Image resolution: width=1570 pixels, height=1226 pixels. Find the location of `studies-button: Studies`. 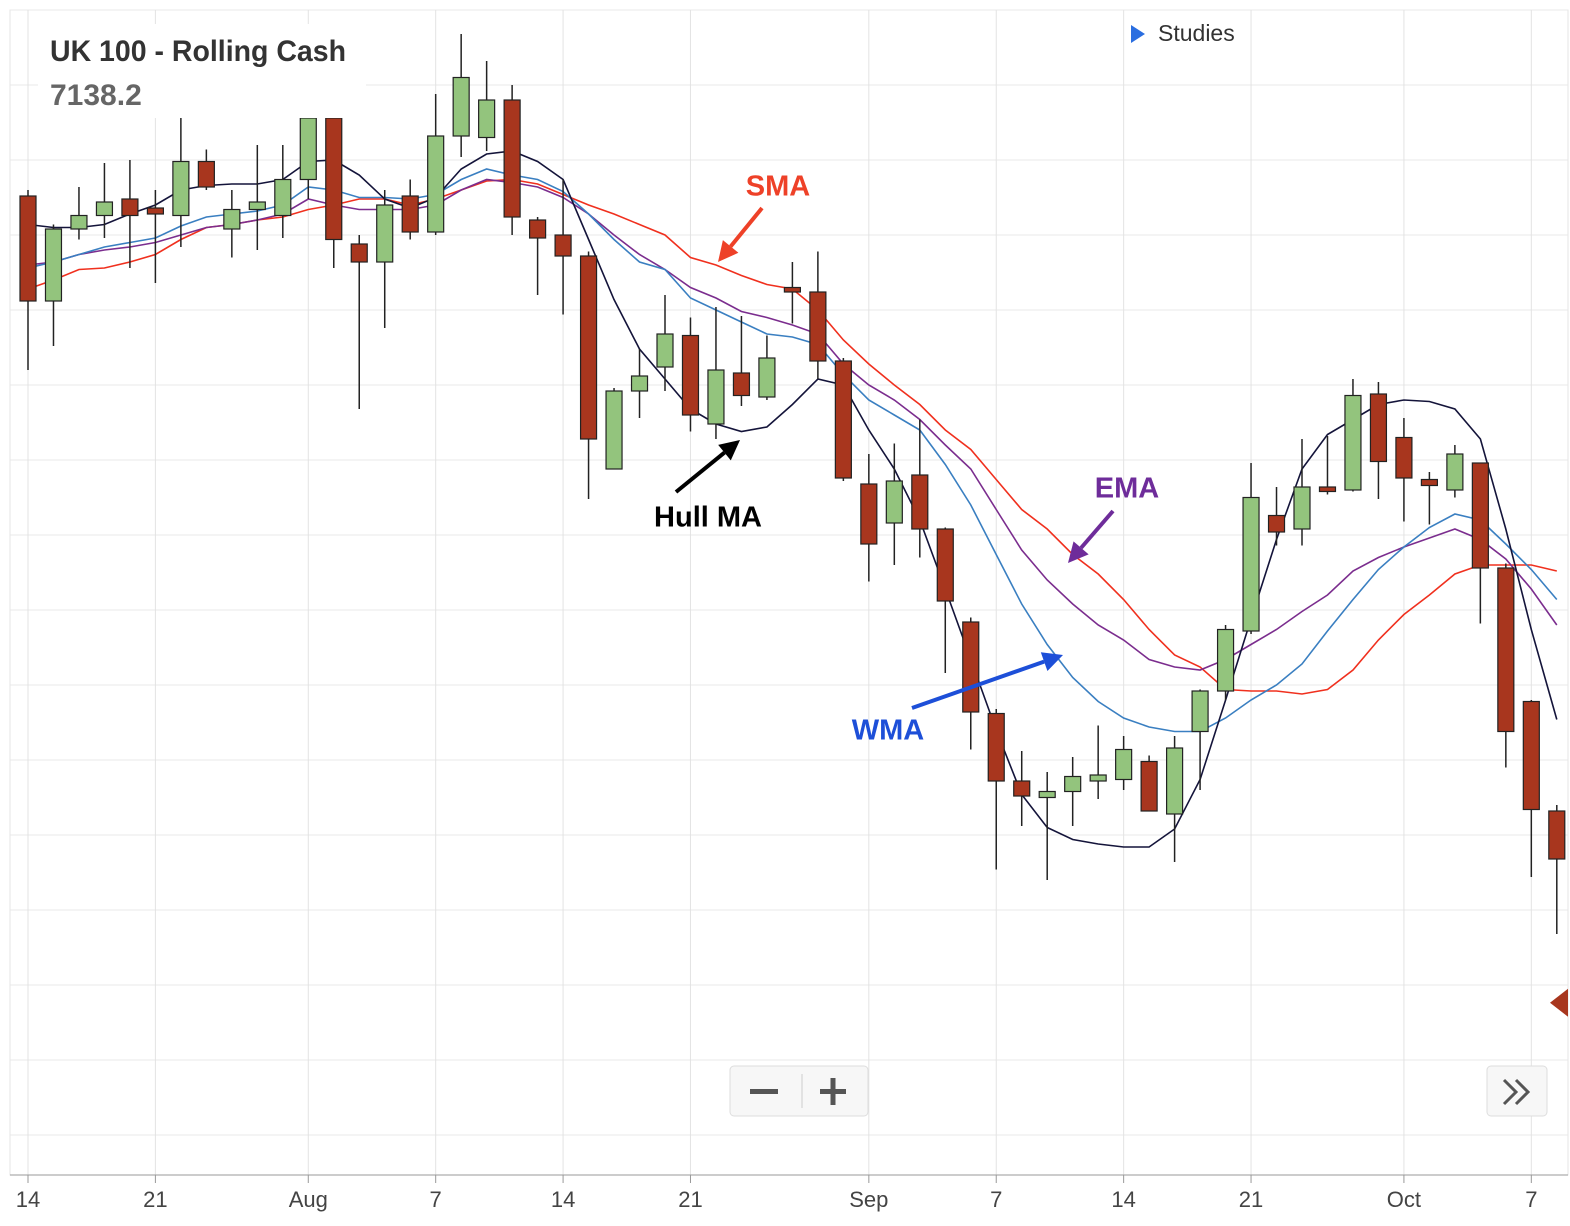

studies-button: Studies is located at coordinates (1183, 33).